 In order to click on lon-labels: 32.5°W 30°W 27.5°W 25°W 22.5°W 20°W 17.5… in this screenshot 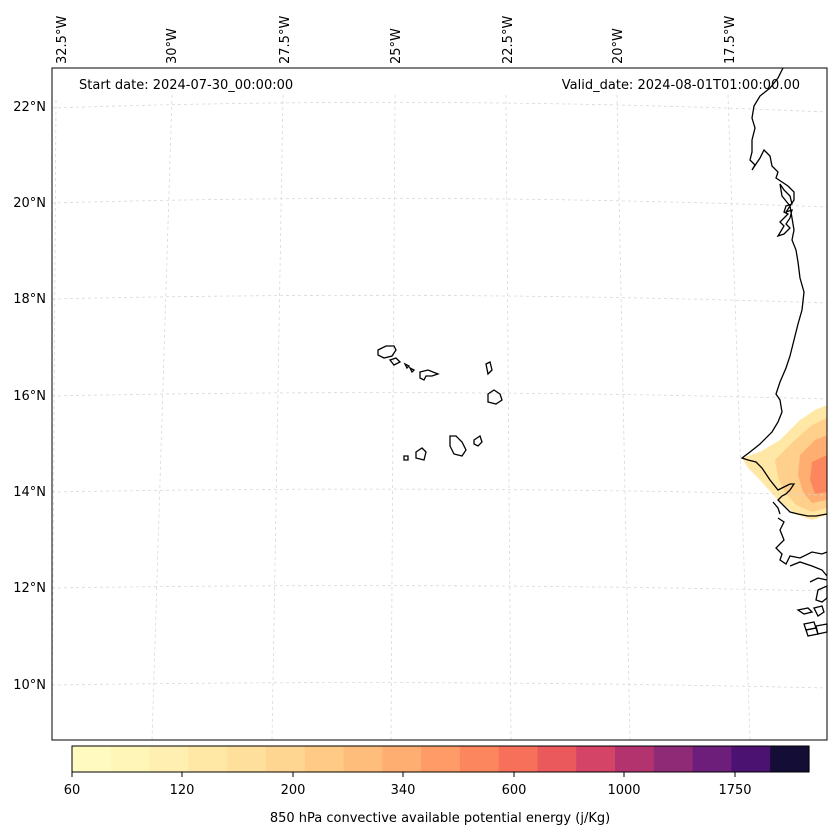, I will do `click(396, 40)`.